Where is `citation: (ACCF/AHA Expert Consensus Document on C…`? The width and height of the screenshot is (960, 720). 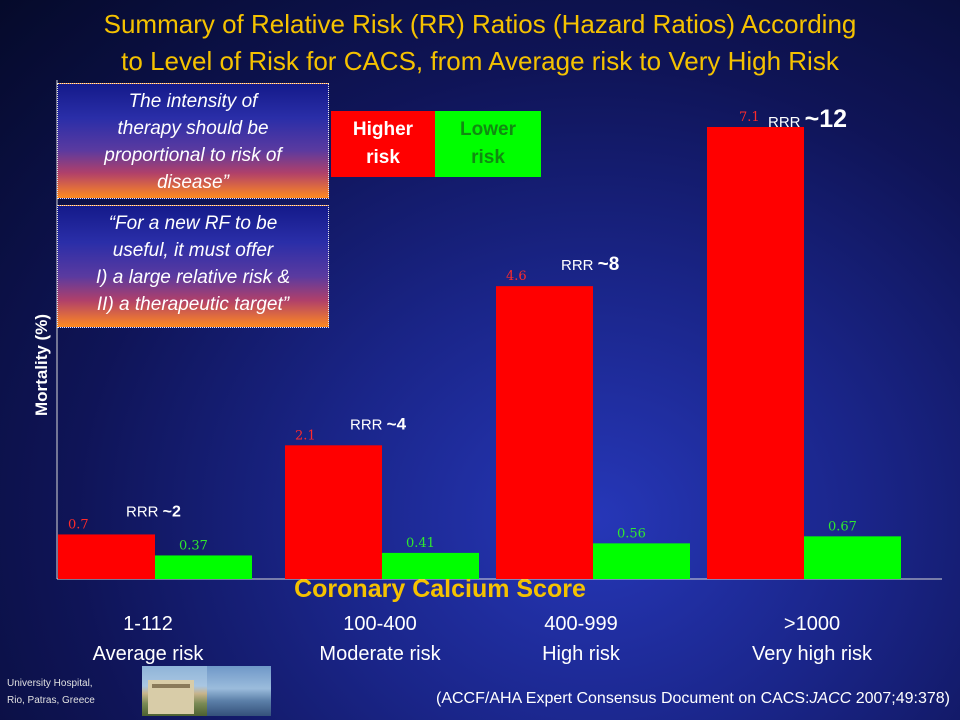 citation: (ACCF/AHA Expert Consensus Document on C… is located at coordinates (693, 699).